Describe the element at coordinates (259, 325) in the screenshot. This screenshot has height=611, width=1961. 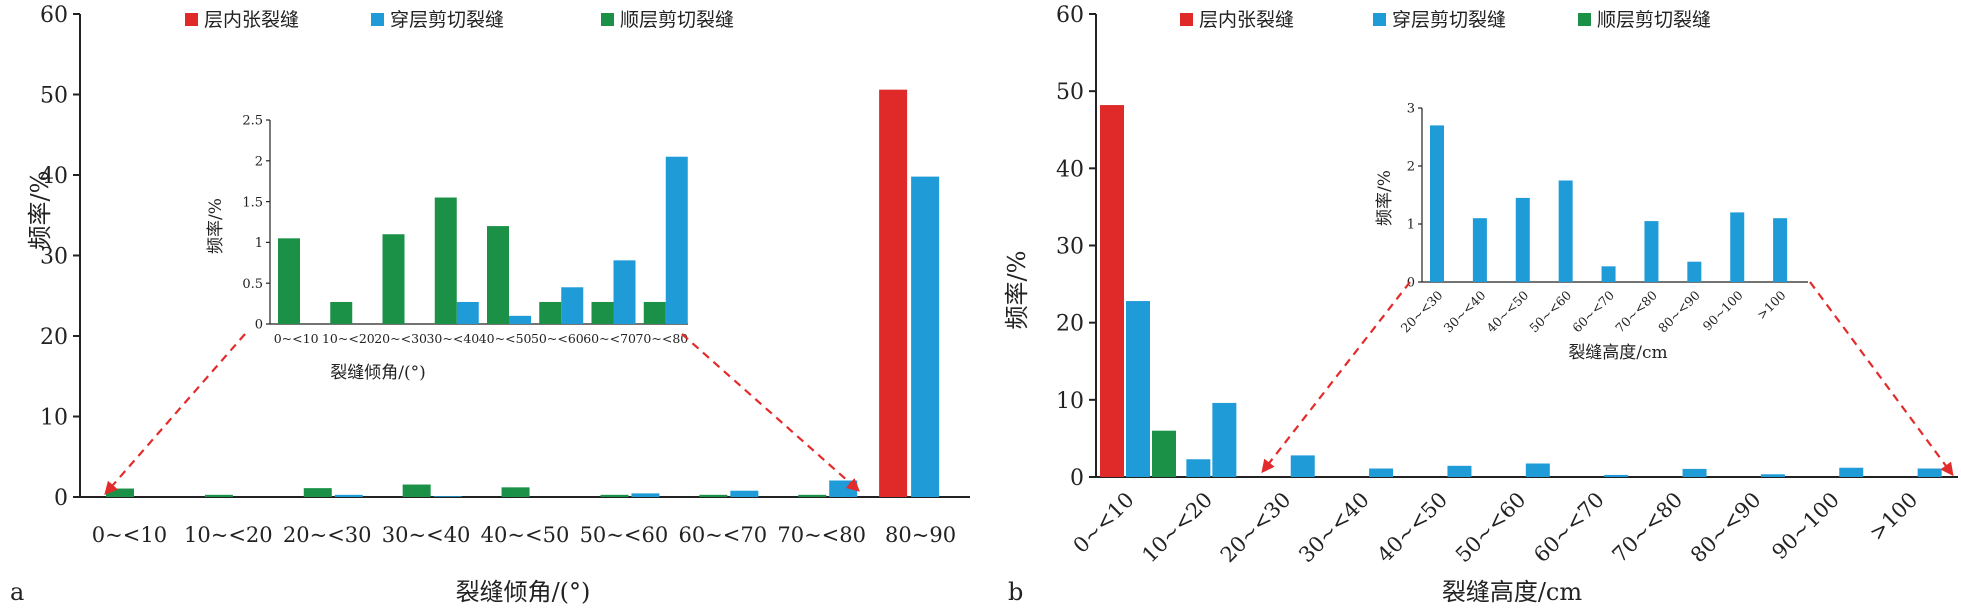
I see `panel-a-inset-ytick-label: 0` at that location.